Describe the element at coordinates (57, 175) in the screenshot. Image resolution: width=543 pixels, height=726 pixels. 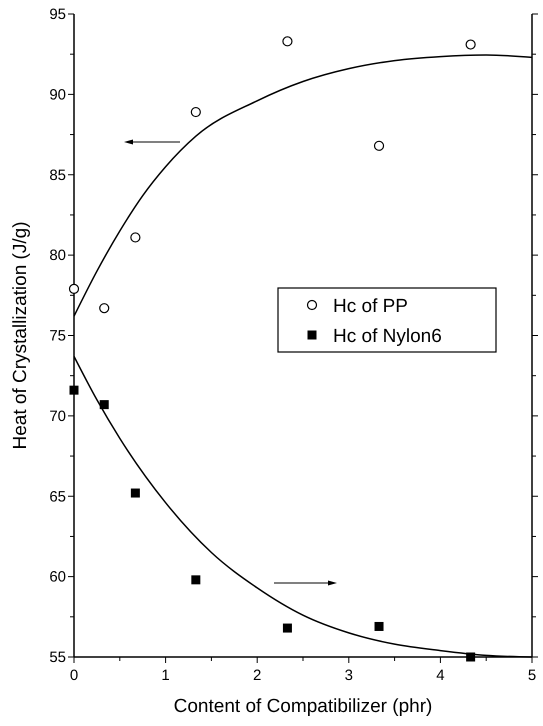
I see `y-tick-label: 85` at that location.